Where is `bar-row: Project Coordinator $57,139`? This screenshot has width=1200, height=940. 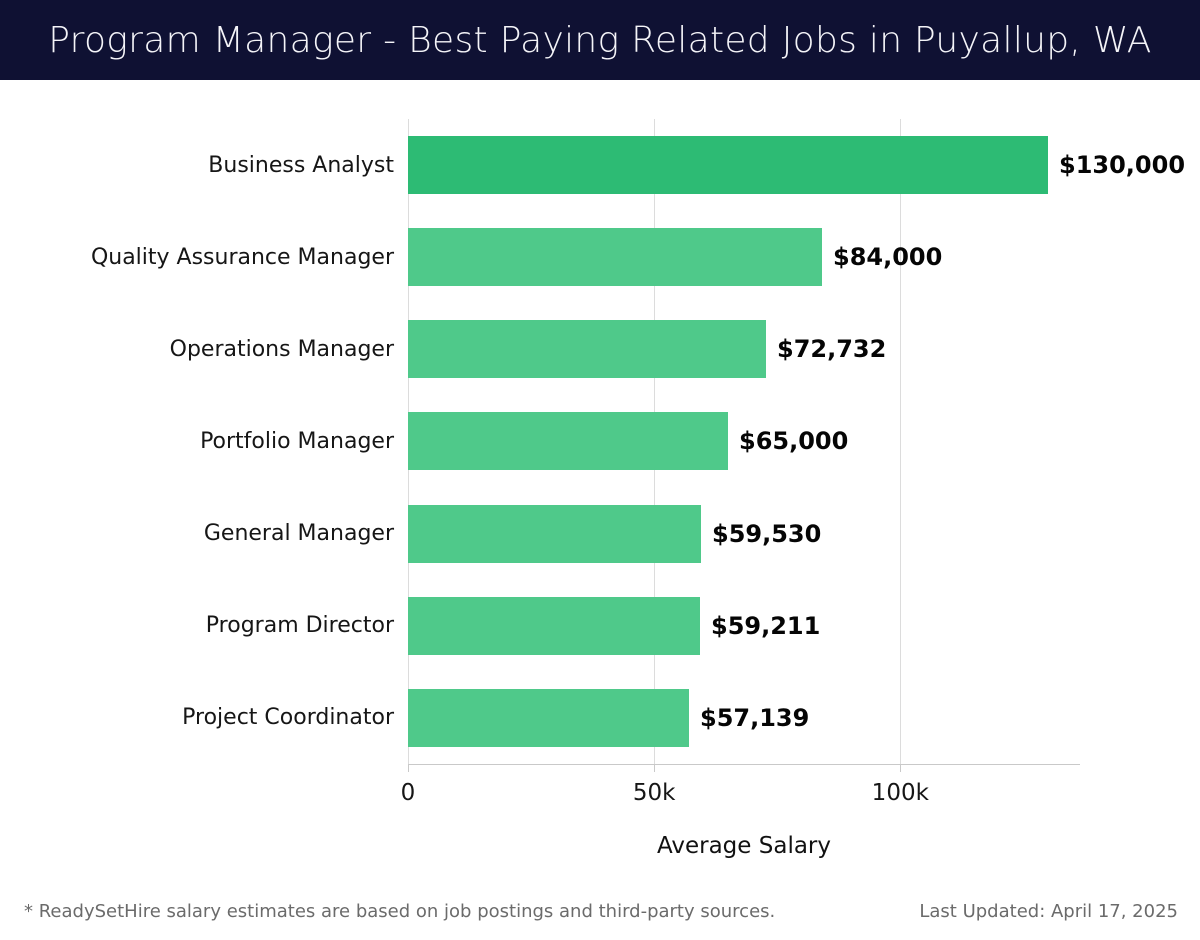 bar-row: Project Coordinator $57,139 is located at coordinates (600, 718).